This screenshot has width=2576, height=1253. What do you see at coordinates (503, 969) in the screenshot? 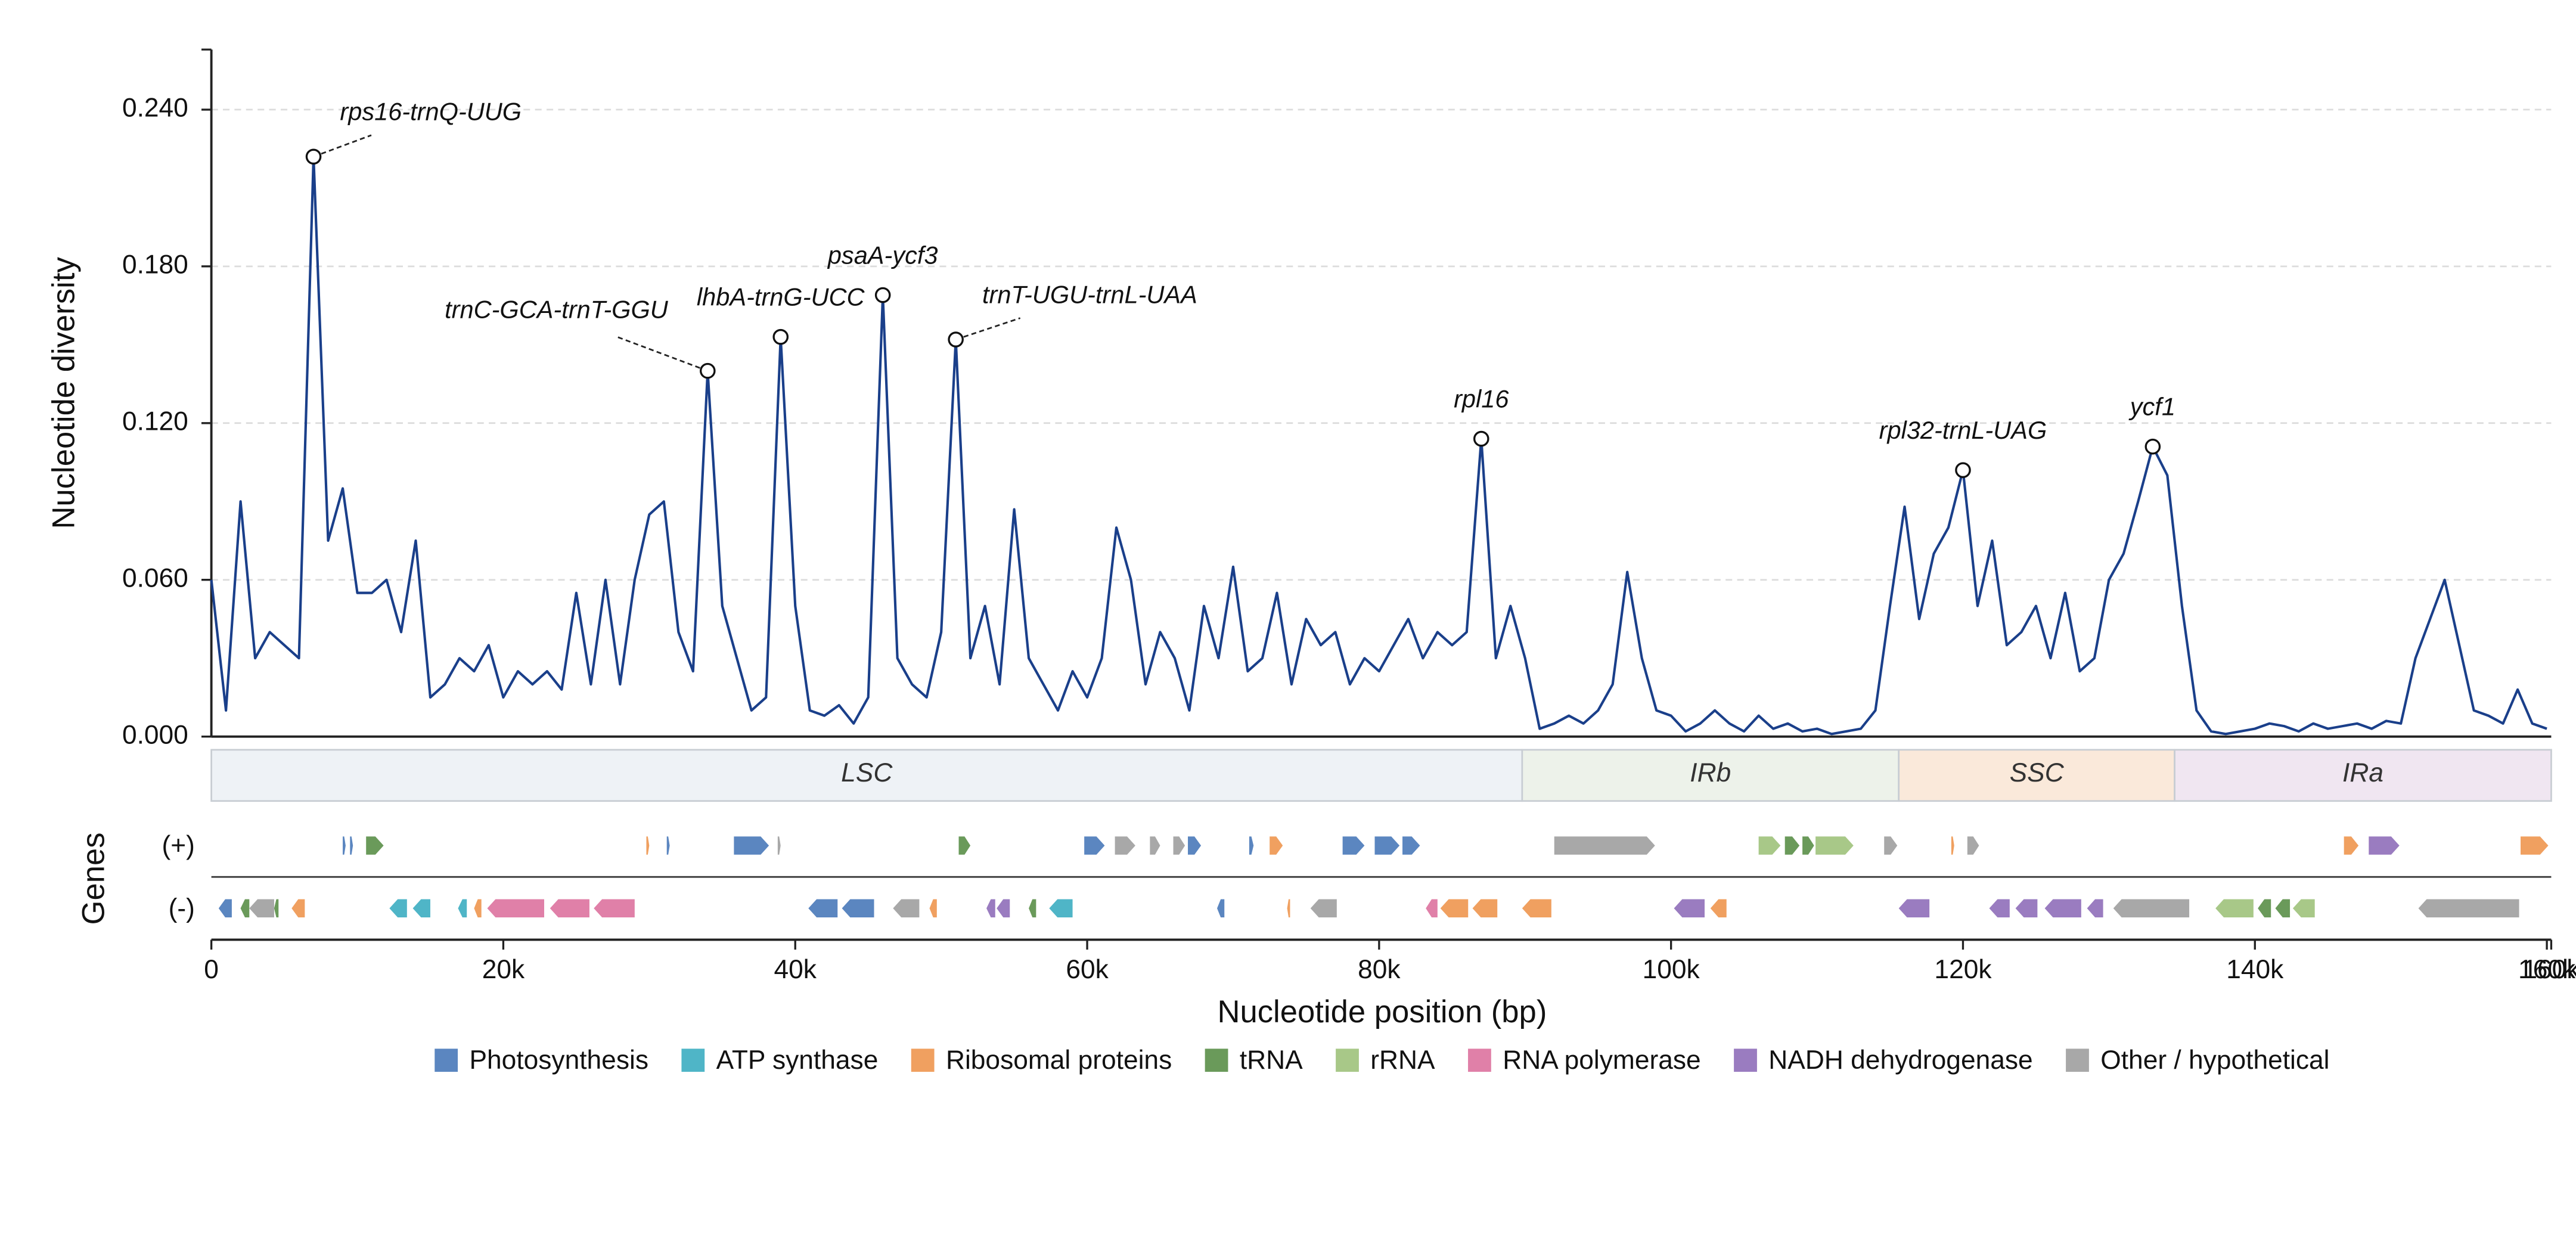
I see `x-tick-label: 20k` at bounding box center [503, 969].